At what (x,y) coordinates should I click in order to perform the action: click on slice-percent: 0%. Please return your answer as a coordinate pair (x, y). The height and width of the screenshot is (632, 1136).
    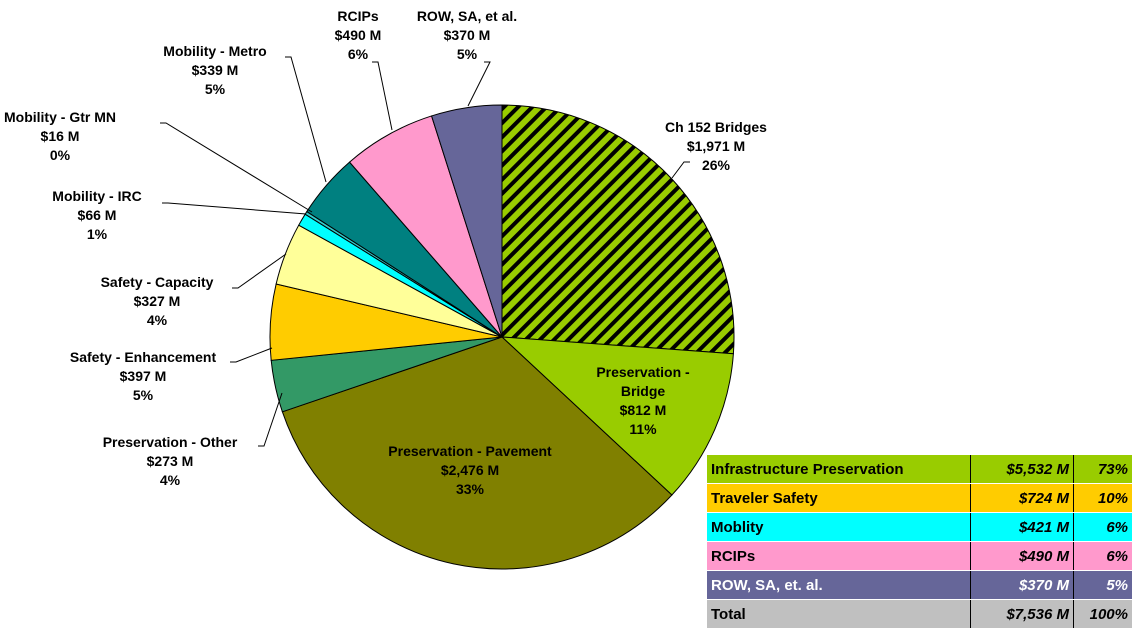
    Looking at the image, I should click on (60, 155).